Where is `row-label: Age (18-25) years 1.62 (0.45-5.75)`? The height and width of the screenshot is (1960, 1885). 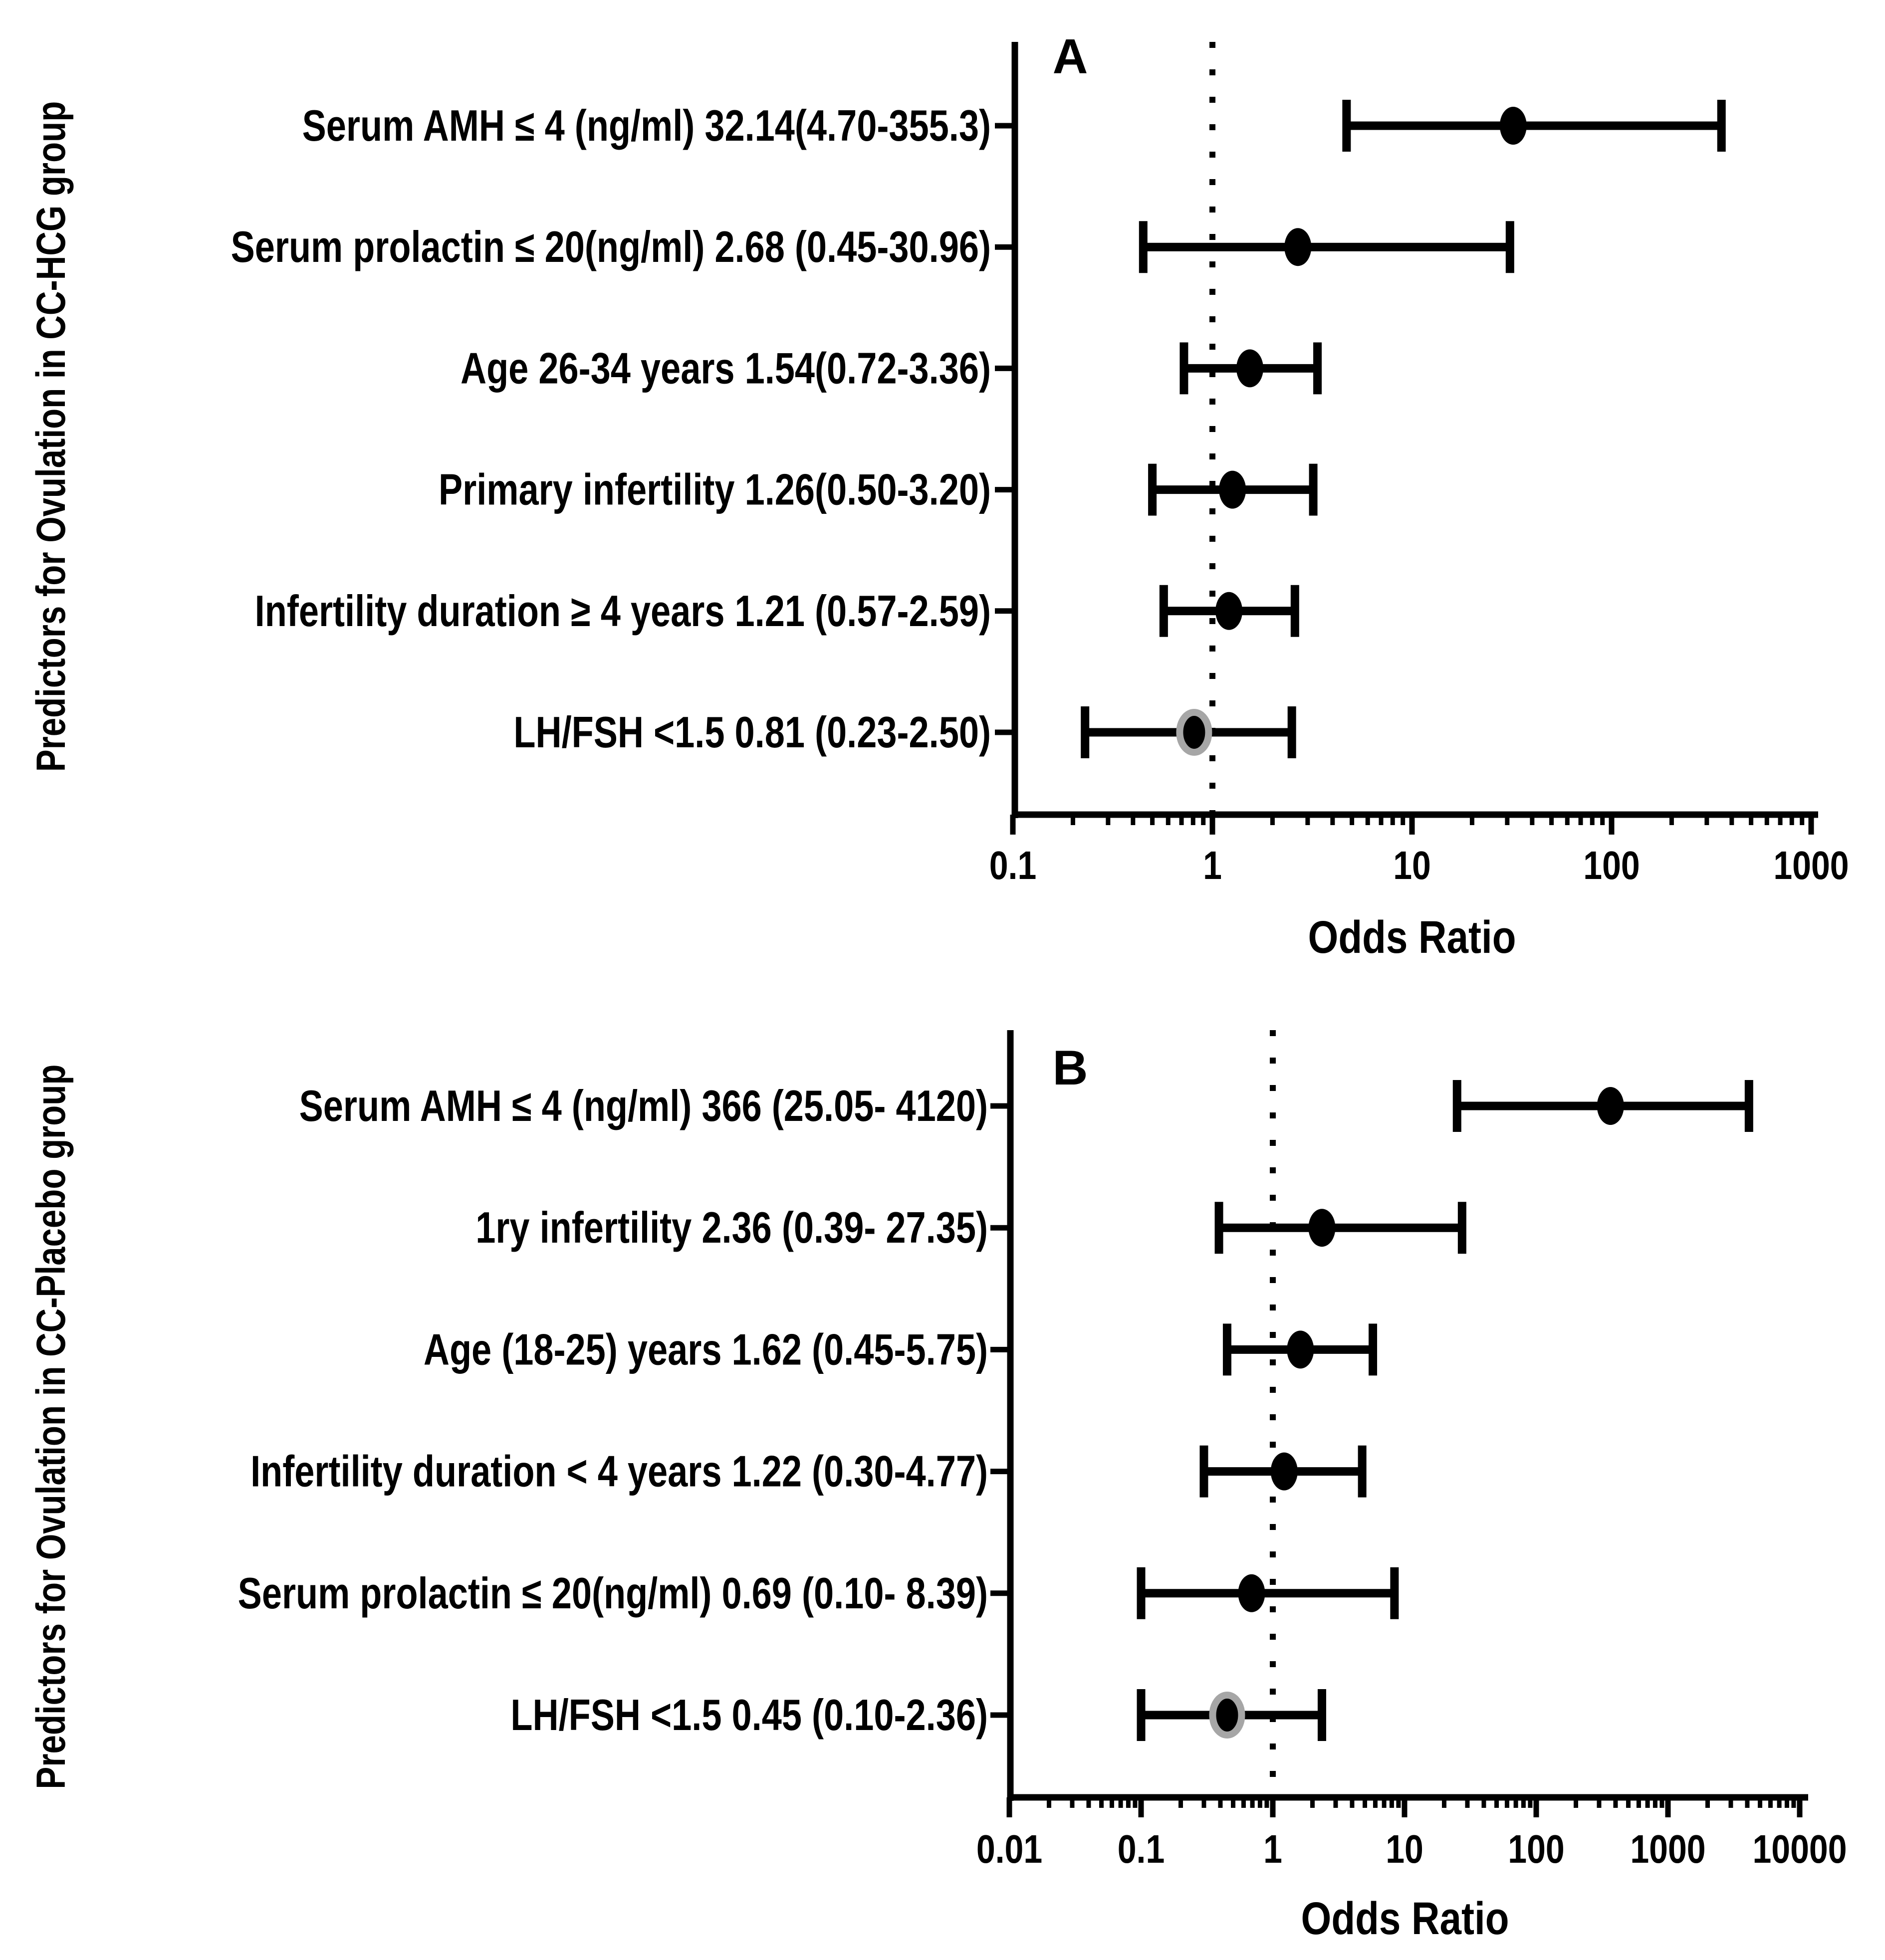
row-label: Age (18-25) years 1.62 (0.45-5.75) is located at coordinates (706, 1349).